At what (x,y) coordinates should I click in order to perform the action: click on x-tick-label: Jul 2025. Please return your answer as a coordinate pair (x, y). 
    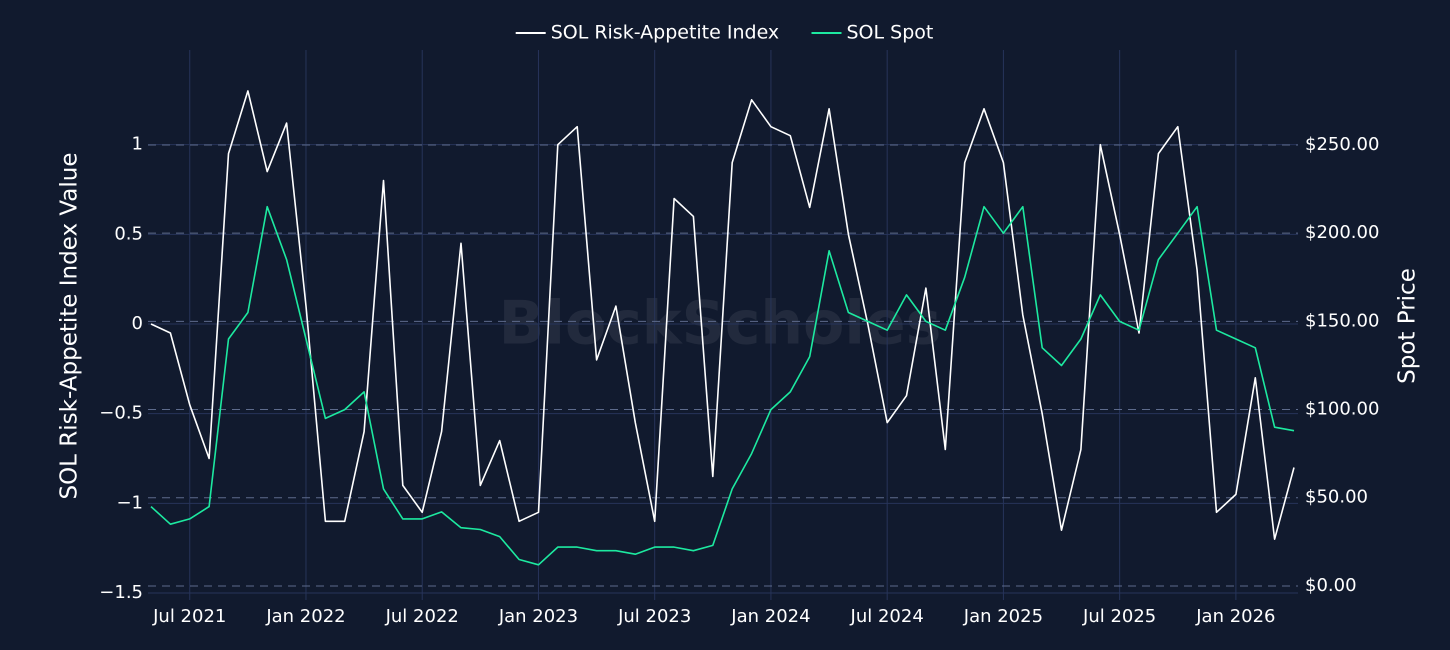
    Looking at the image, I should click on (1119, 616).